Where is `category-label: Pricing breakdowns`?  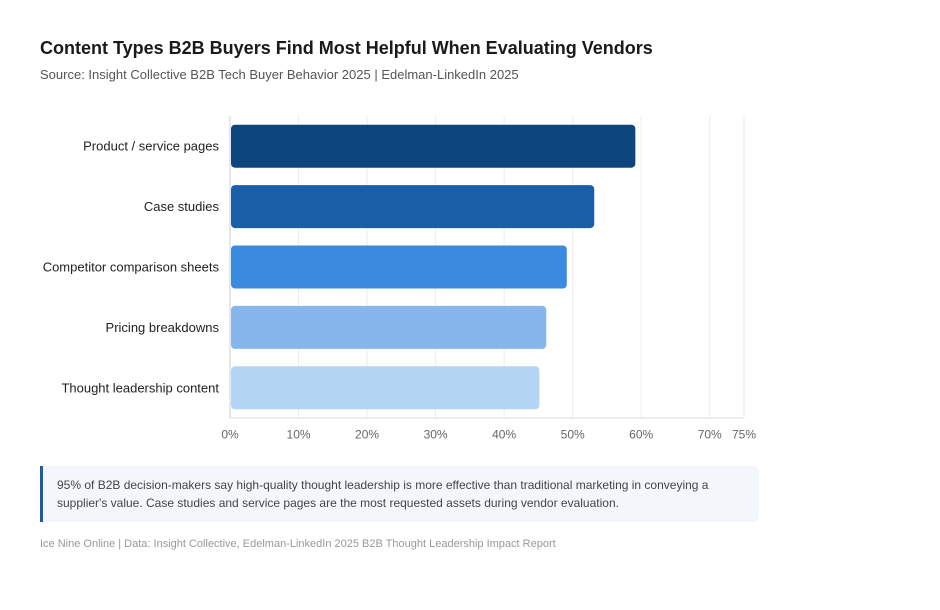
category-label: Pricing breakdowns is located at coordinates (163, 327).